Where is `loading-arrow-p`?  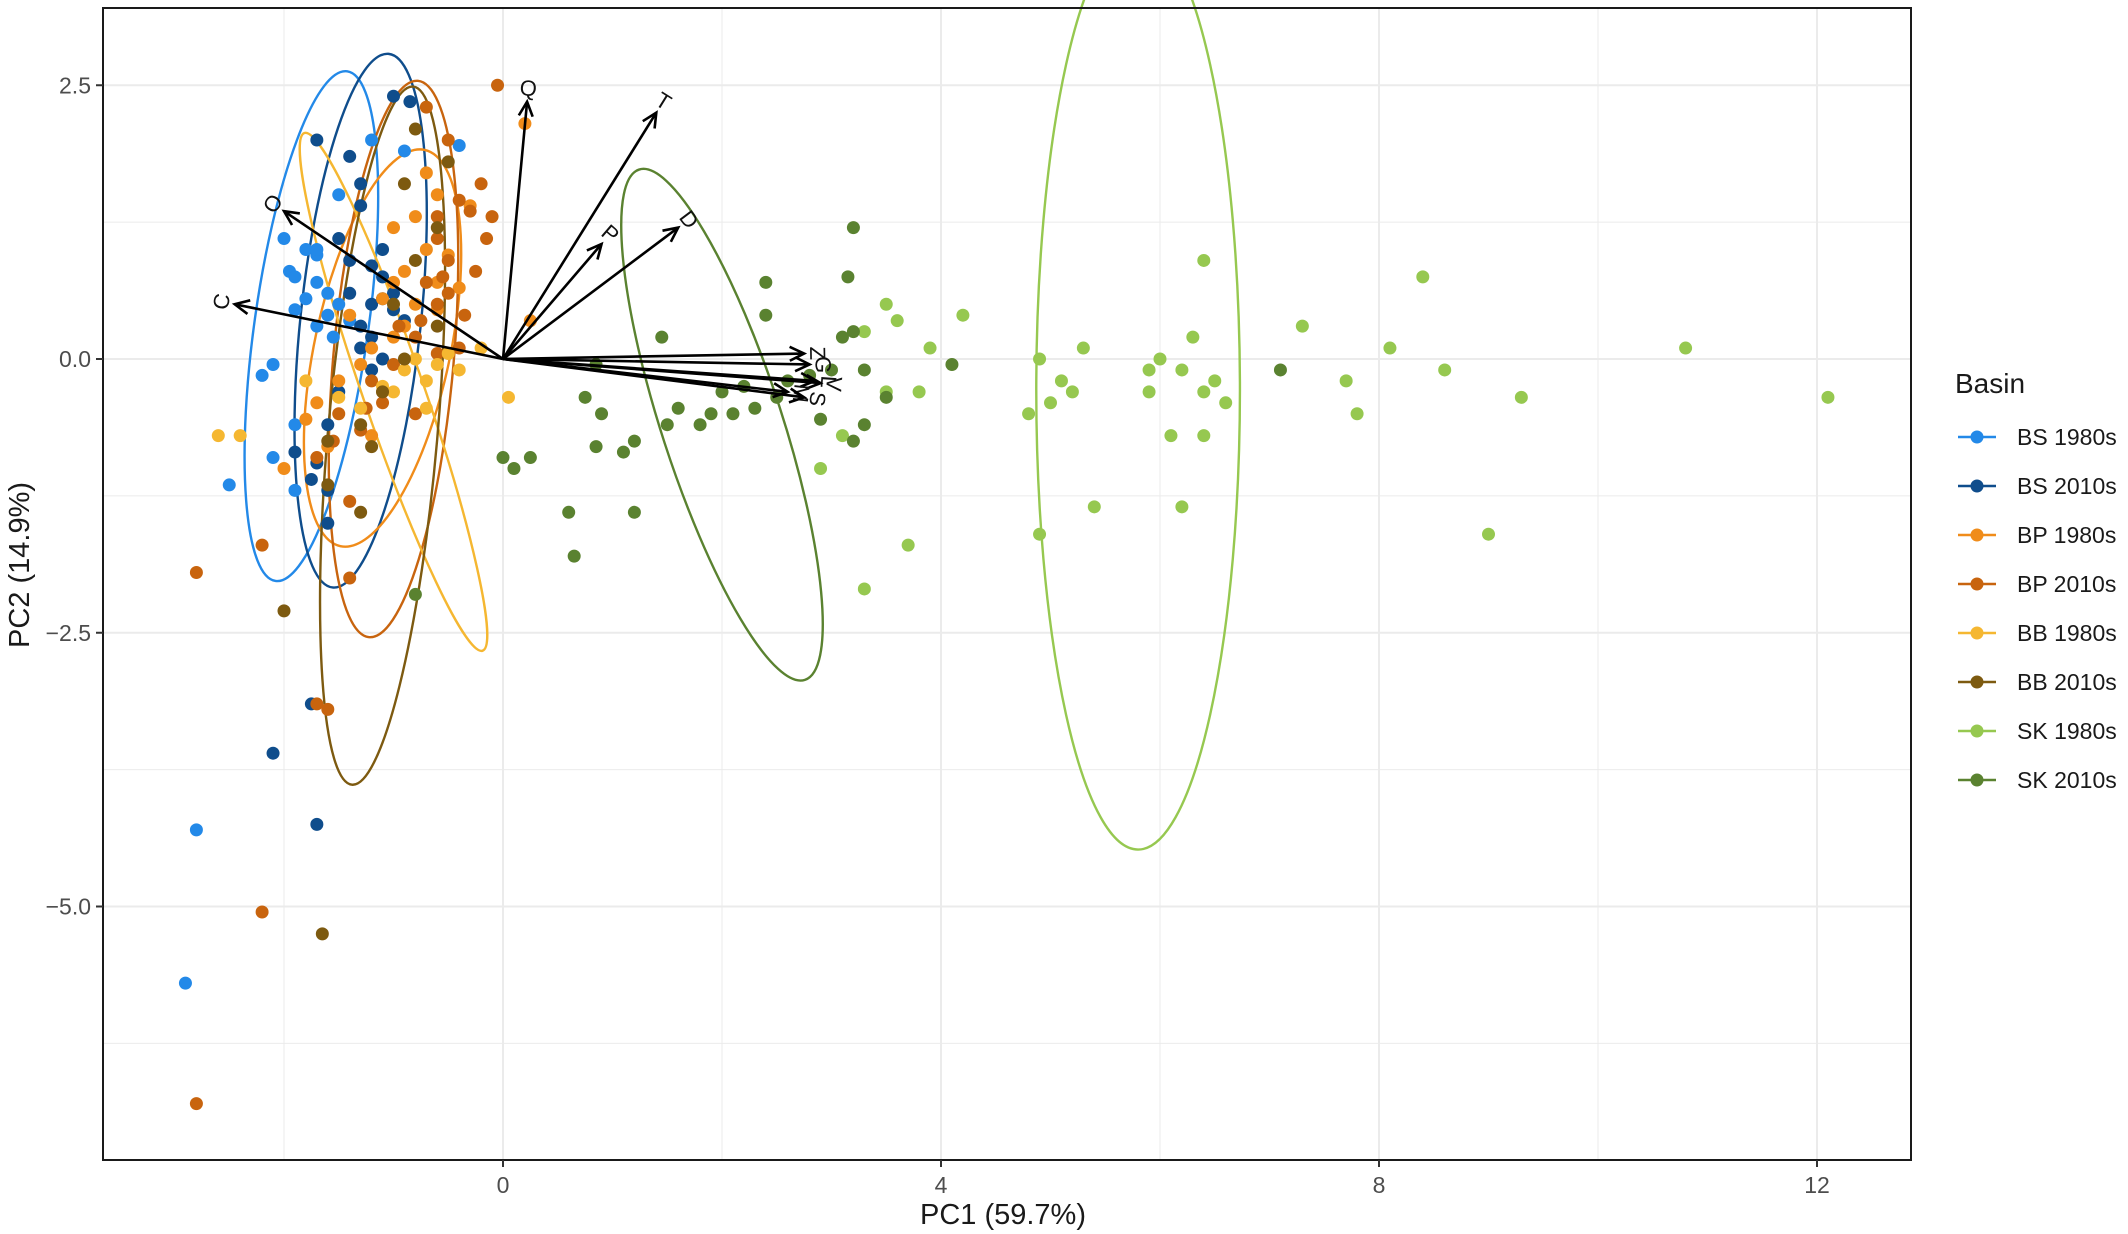 loading-arrow-p is located at coordinates (552, 301).